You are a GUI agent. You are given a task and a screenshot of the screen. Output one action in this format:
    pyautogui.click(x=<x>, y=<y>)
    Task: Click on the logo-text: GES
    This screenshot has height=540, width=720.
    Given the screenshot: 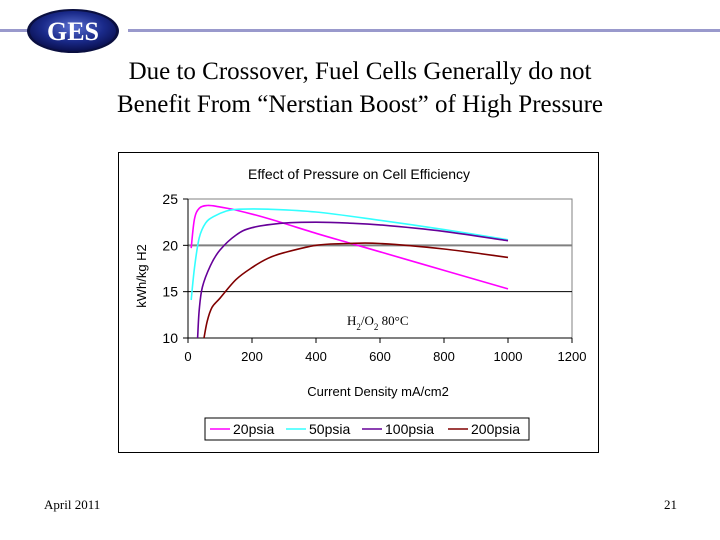 What is the action you would take?
    pyautogui.click(x=73, y=31)
    